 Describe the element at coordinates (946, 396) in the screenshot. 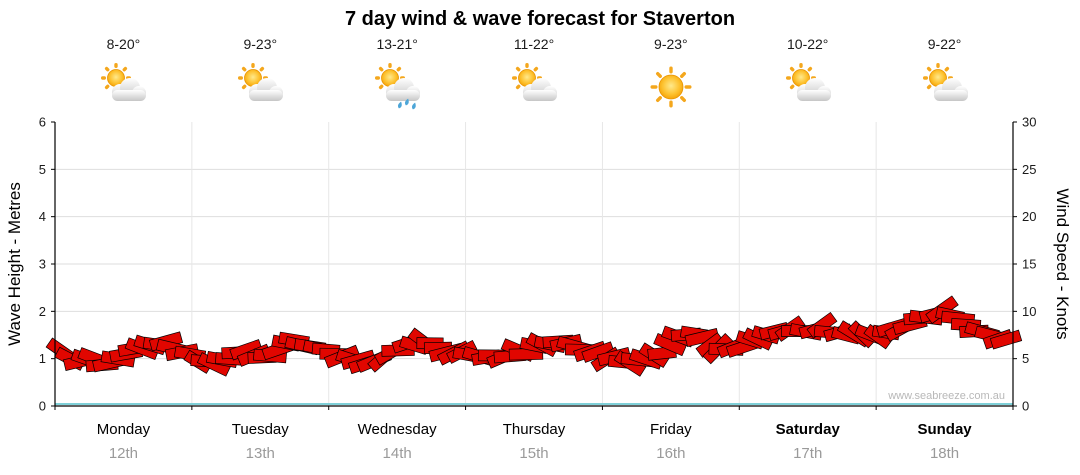

I see `watermark: www.seabreeze.com.au` at that location.